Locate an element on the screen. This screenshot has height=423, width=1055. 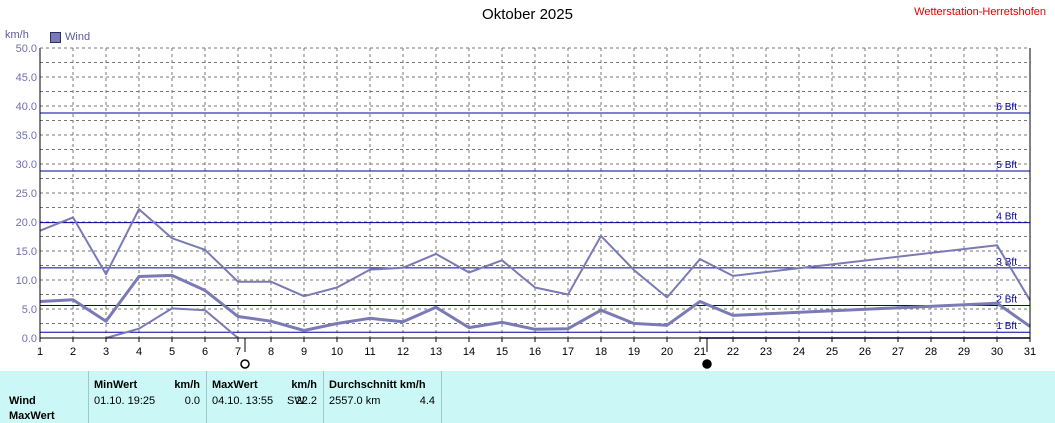
avg-header: Durchschnitt km/h is located at coordinates (377, 385).